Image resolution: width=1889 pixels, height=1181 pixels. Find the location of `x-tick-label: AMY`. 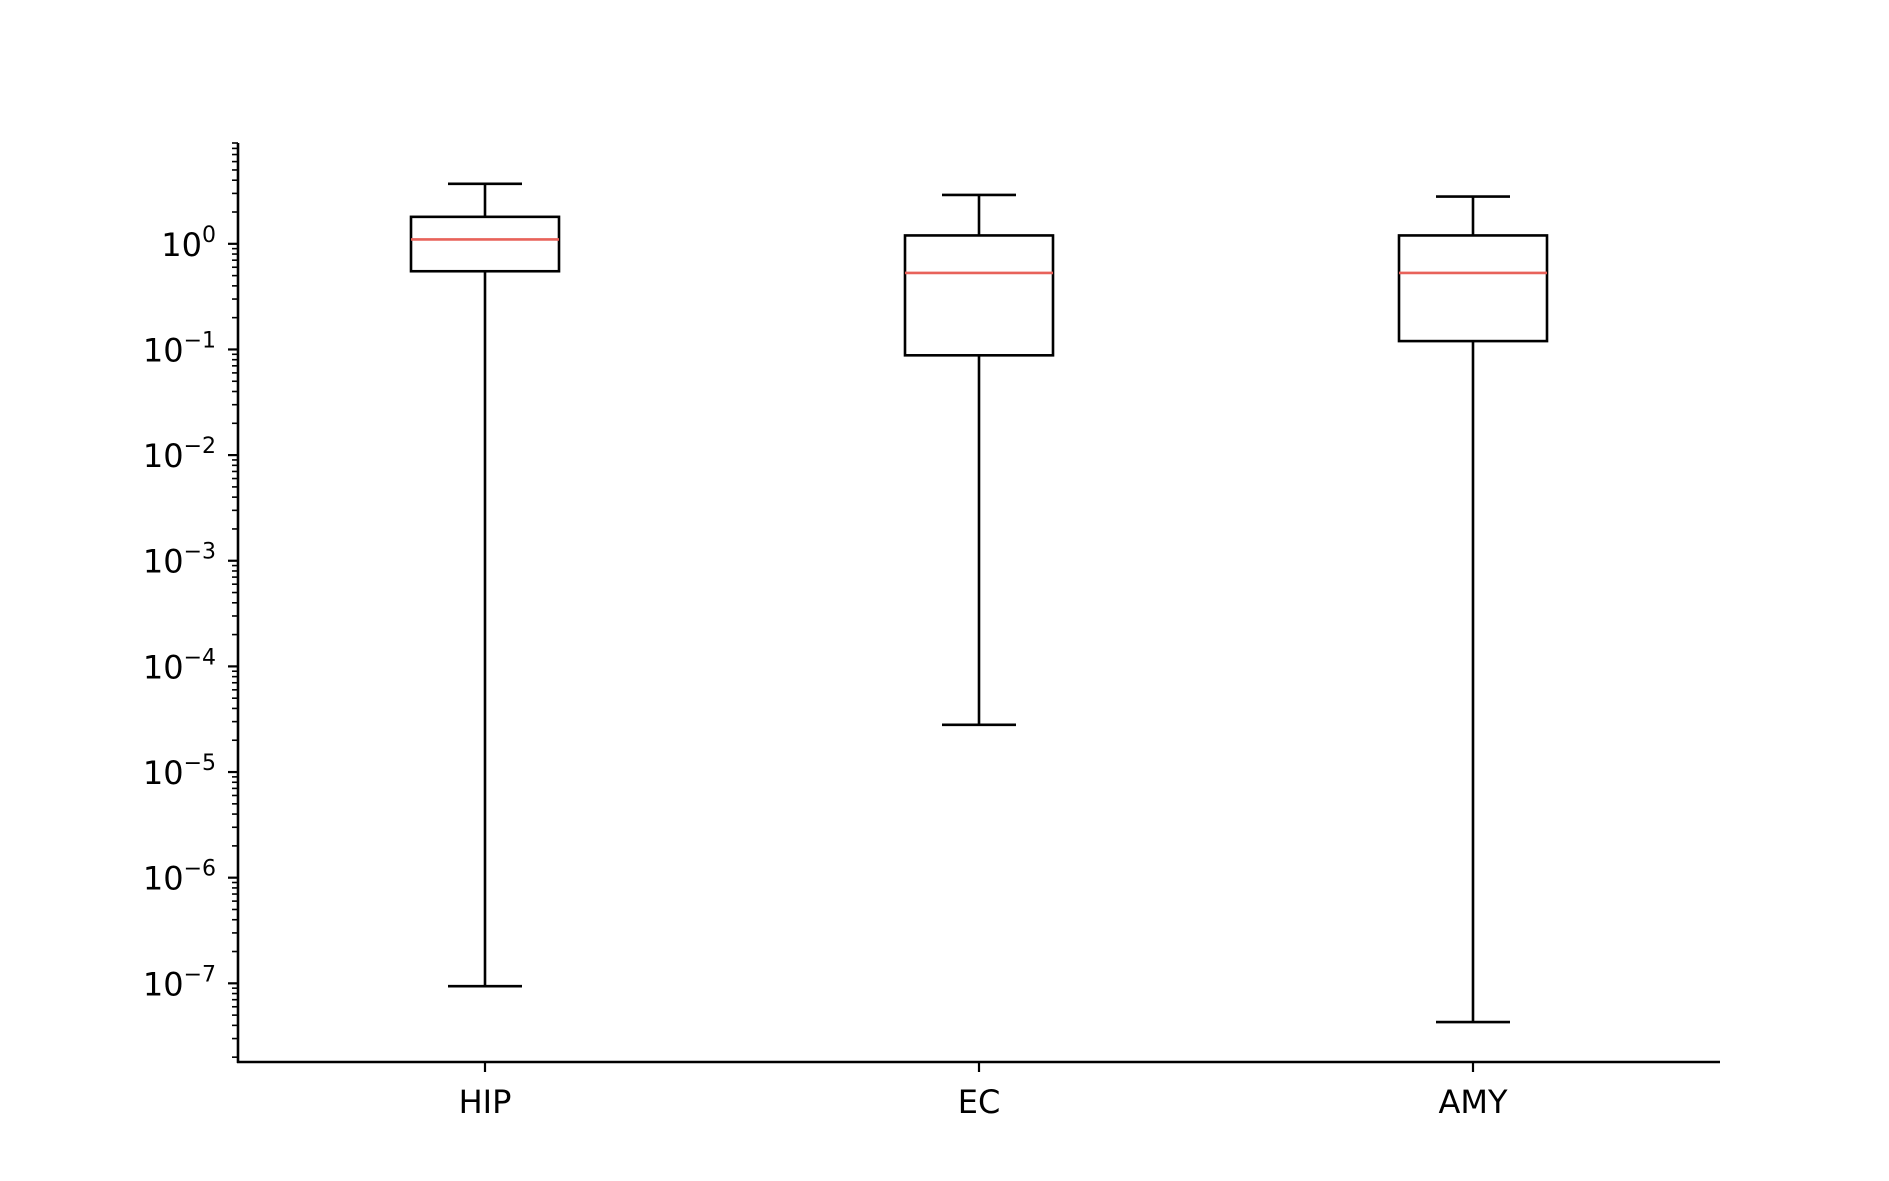

x-tick-label: AMY is located at coordinates (1473, 1102).